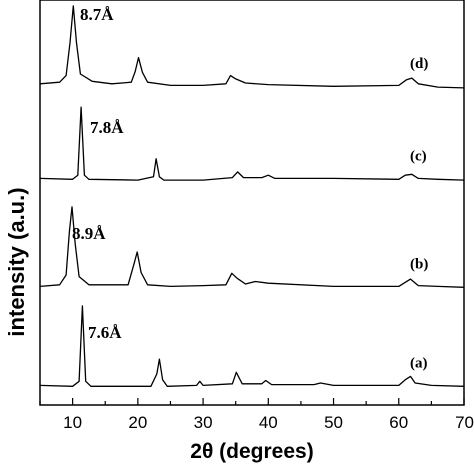  What do you see at coordinates (333, 422) in the screenshot?
I see `x-tick-label: 50` at bounding box center [333, 422].